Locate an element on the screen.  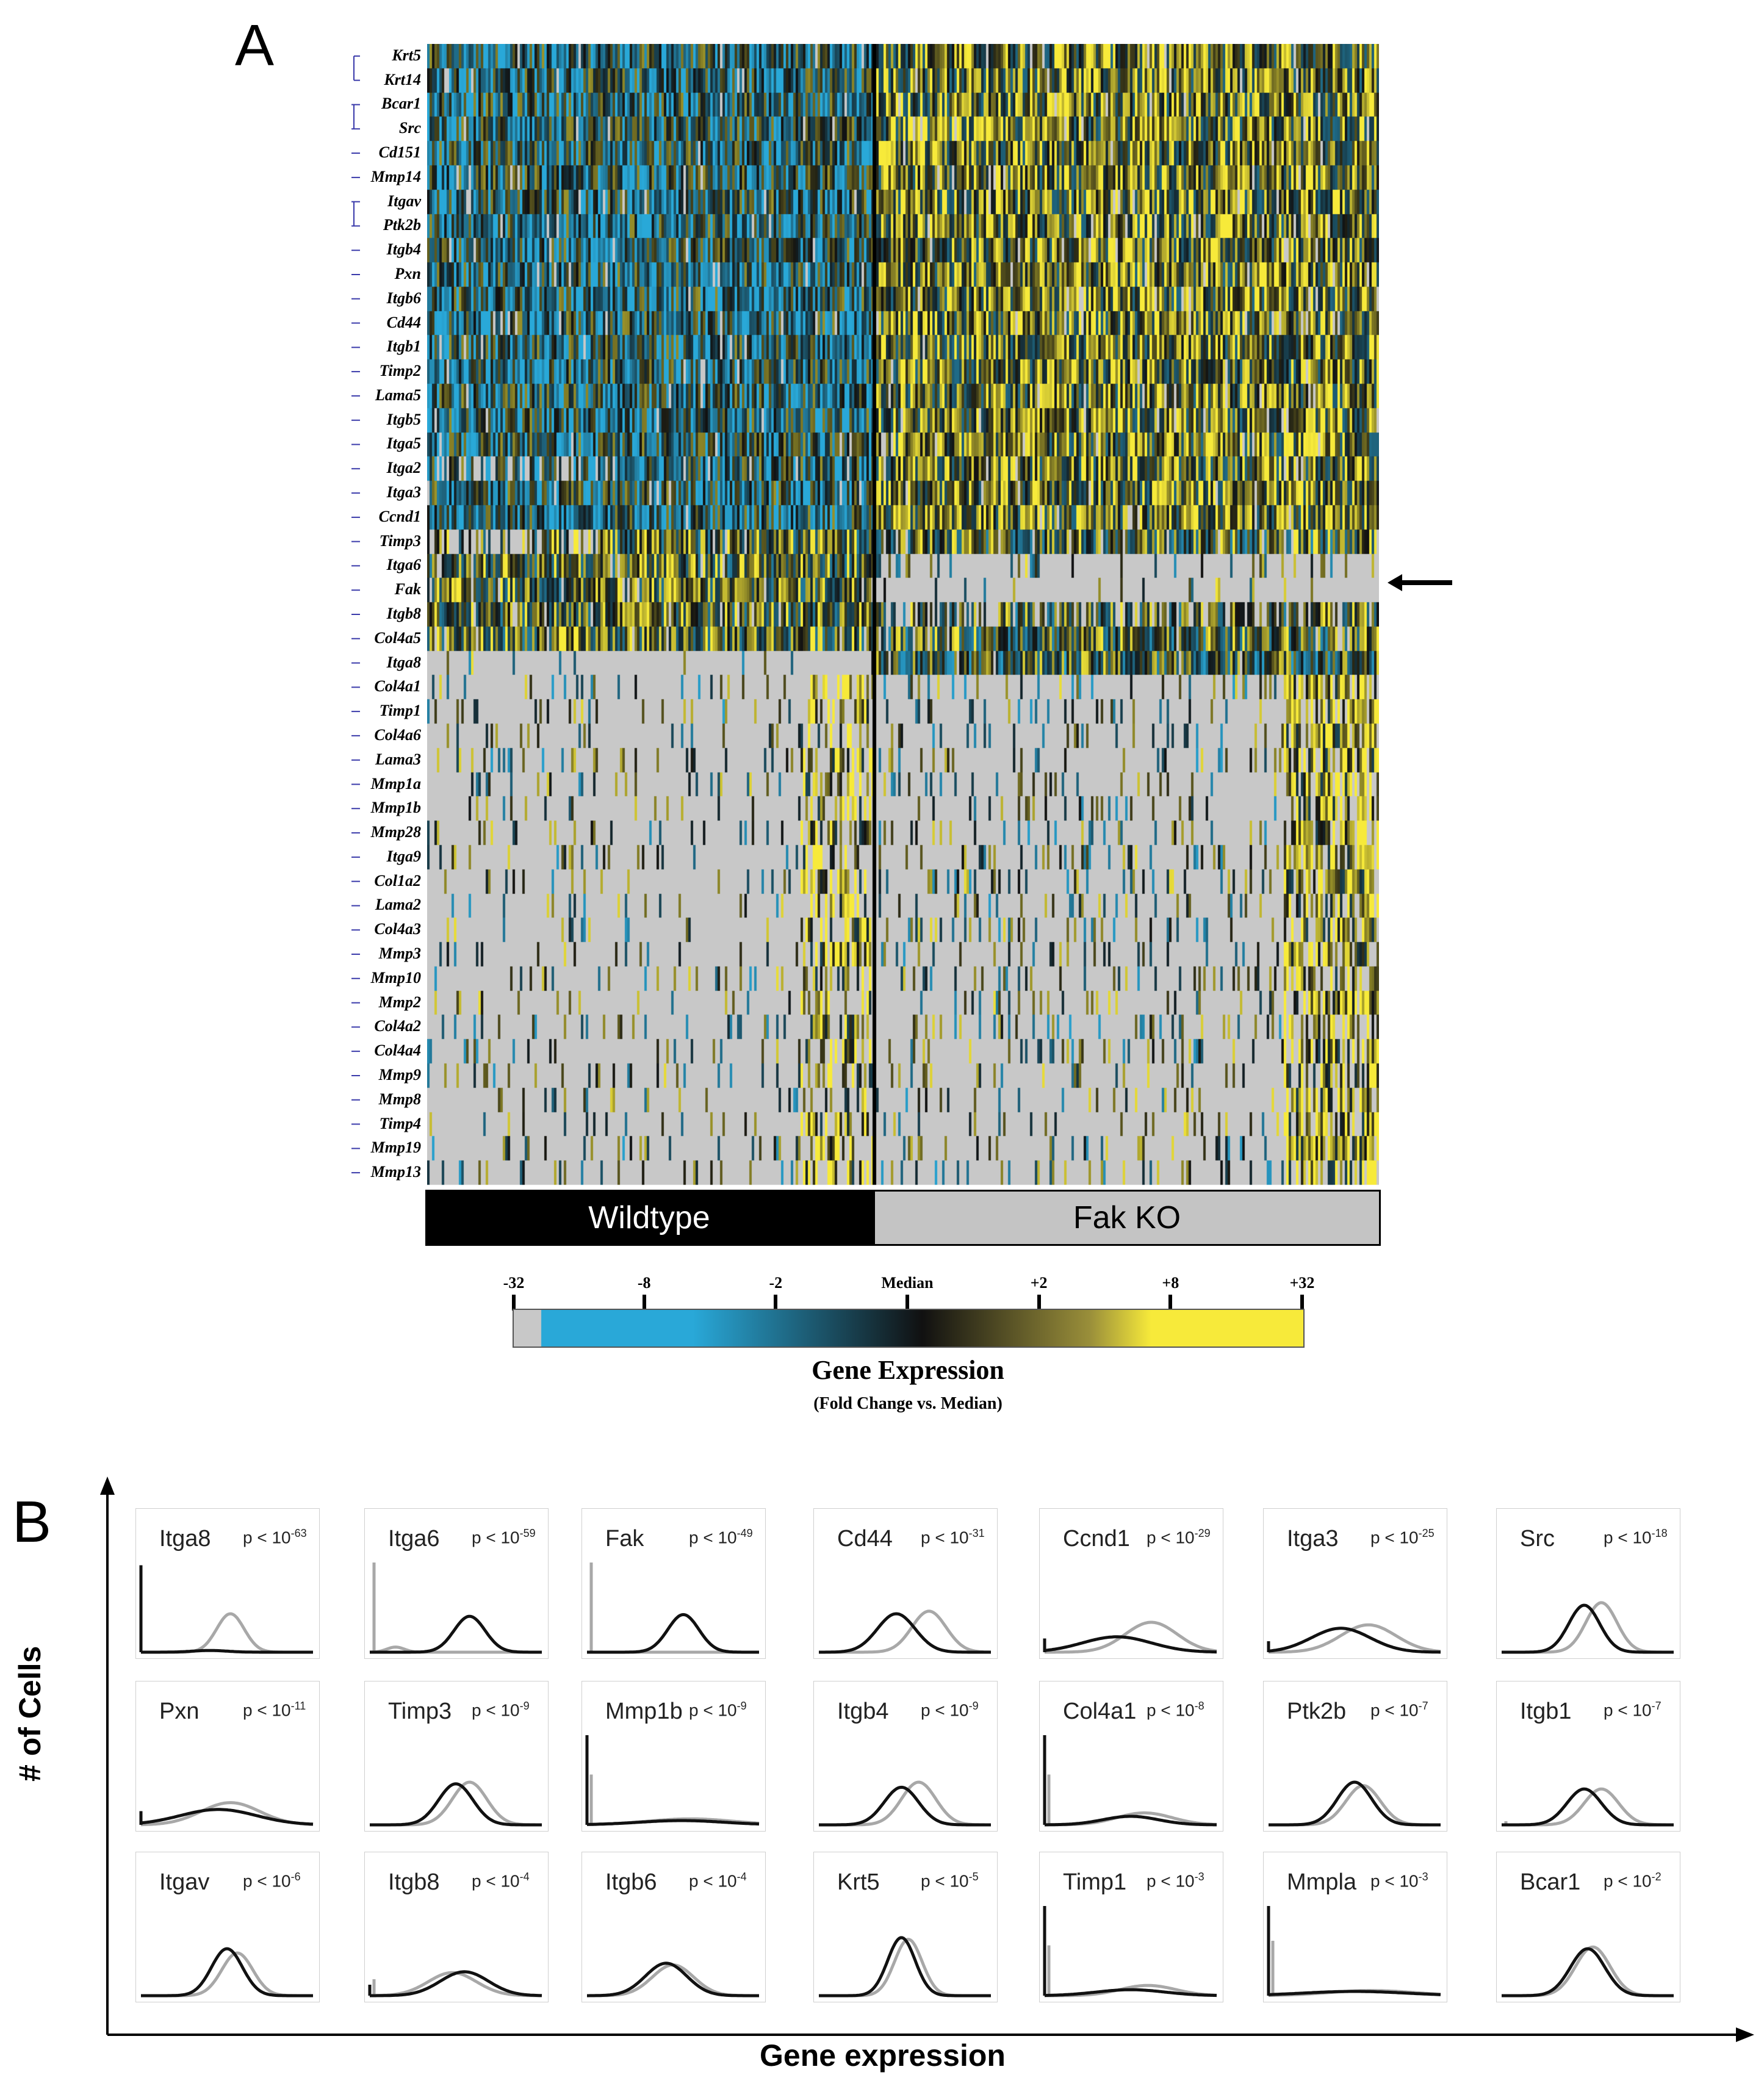
histogram-bcar1: Bcar1 p < 10-2 is located at coordinates (1588, 1927).